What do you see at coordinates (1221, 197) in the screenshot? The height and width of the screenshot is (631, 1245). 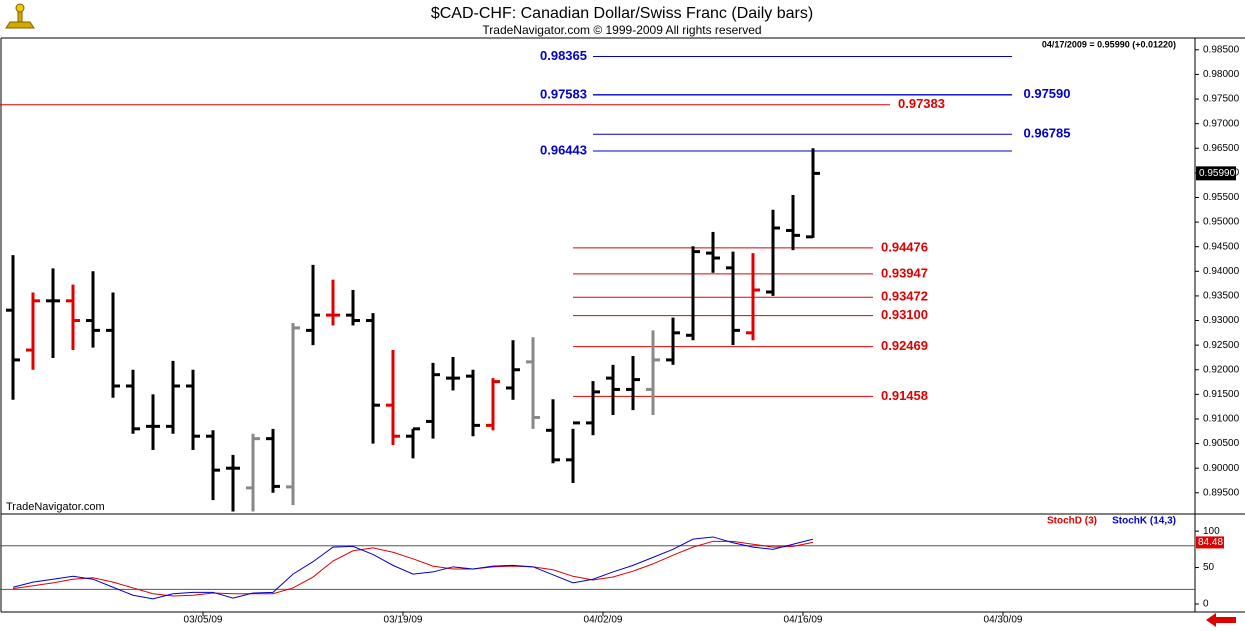 I see `y-tick-label: 0.95500` at bounding box center [1221, 197].